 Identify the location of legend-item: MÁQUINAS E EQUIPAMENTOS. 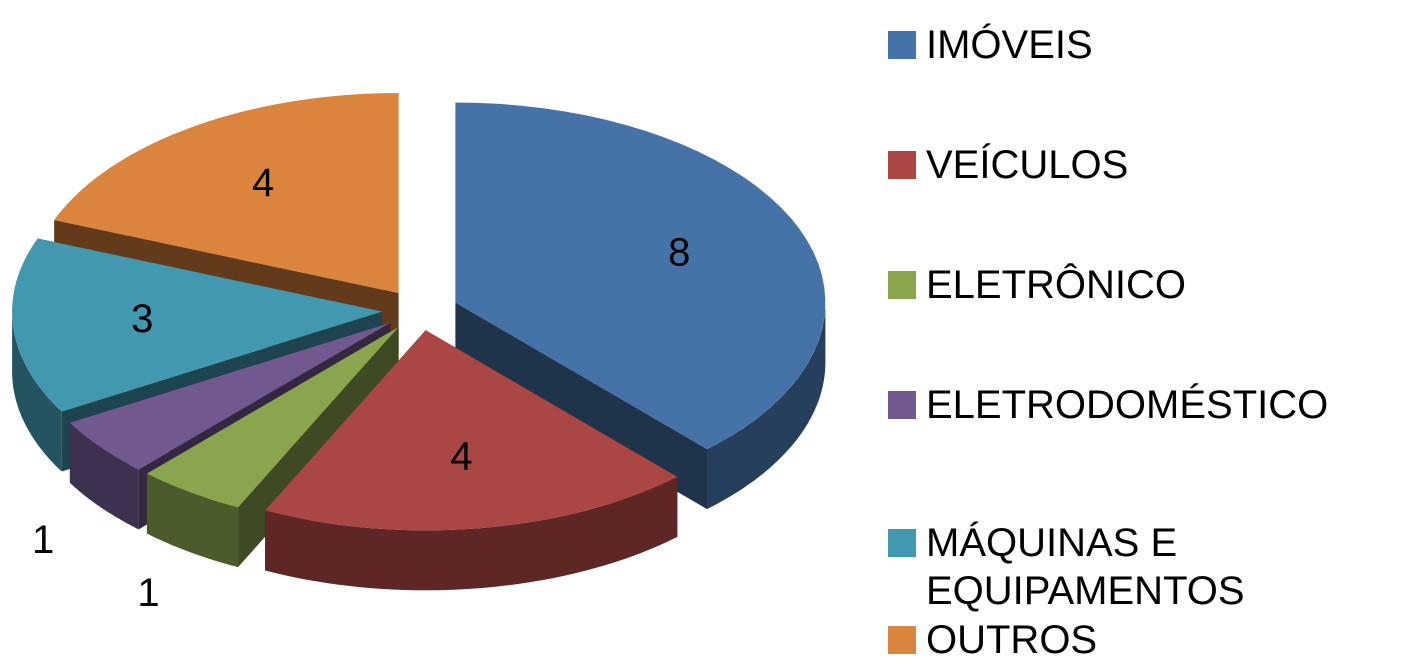
(1148, 567).